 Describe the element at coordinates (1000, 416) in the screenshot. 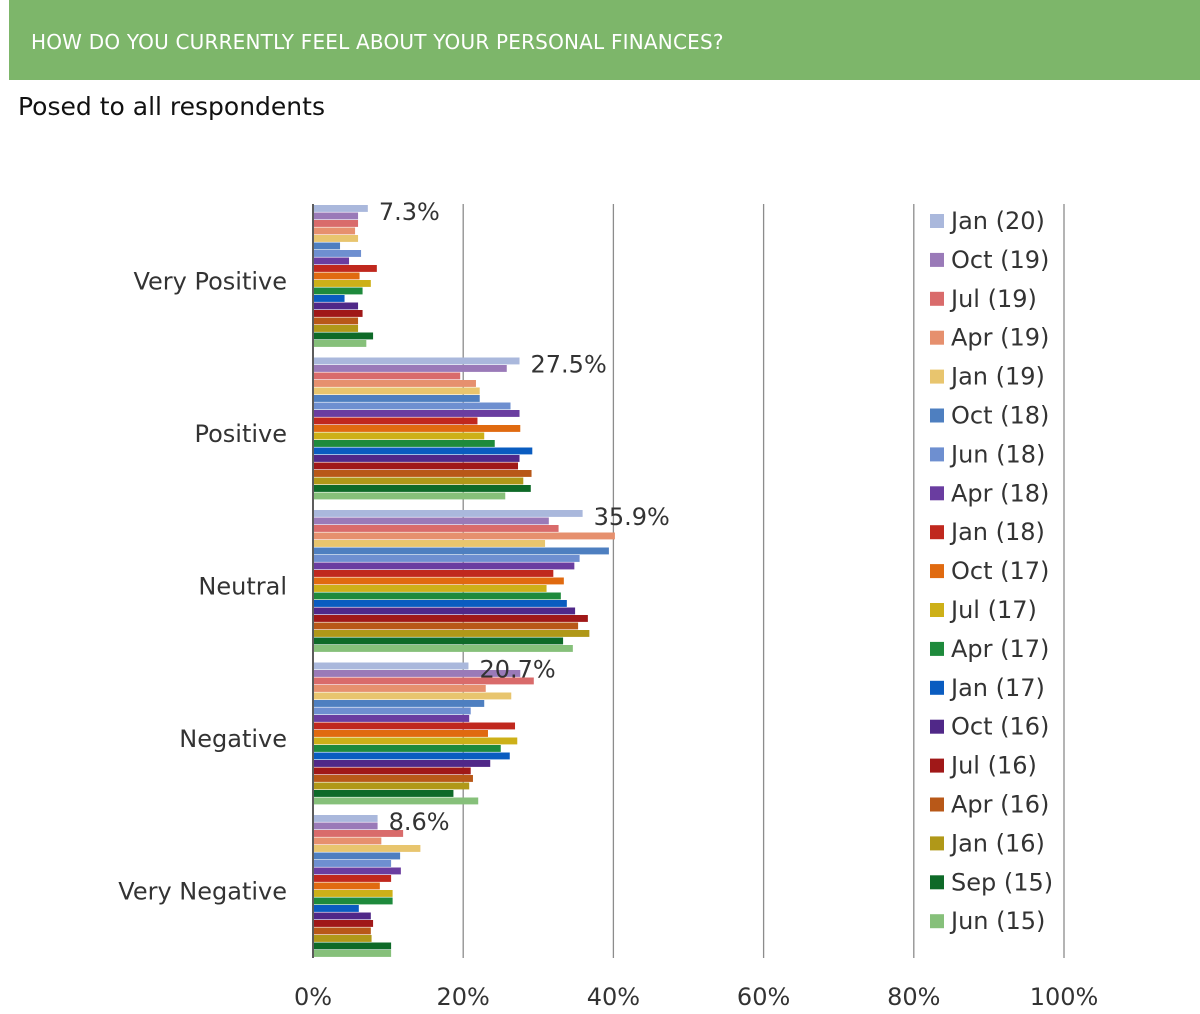

I see `legend-item: Oct (18)` at that location.